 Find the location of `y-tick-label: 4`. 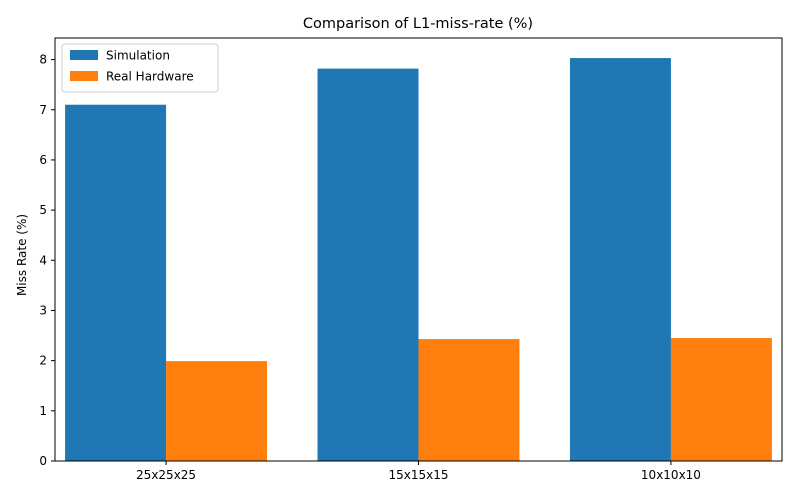

y-tick-label: 4 is located at coordinates (43, 260).